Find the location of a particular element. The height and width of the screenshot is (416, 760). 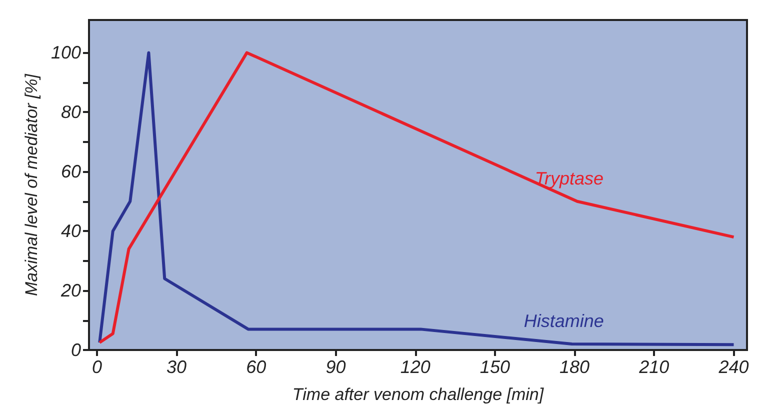

y-tick-label: 100 is located at coordinates (65, 52).